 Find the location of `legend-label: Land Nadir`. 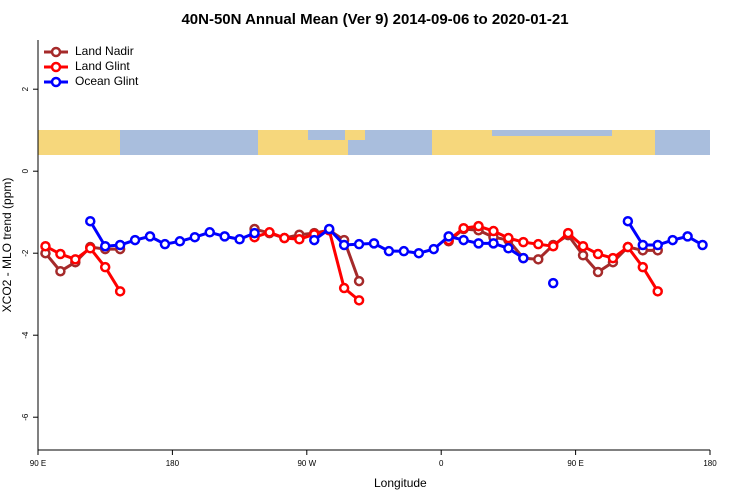

legend-label: Land Nadir is located at coordinates (104, 51).